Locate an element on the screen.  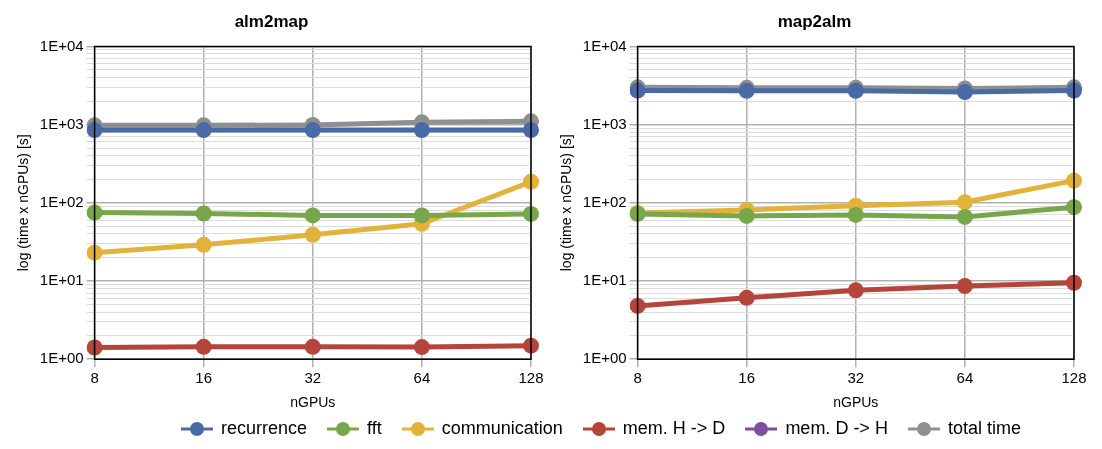
chart-title: map2alm is located at coordinates (814, 21).